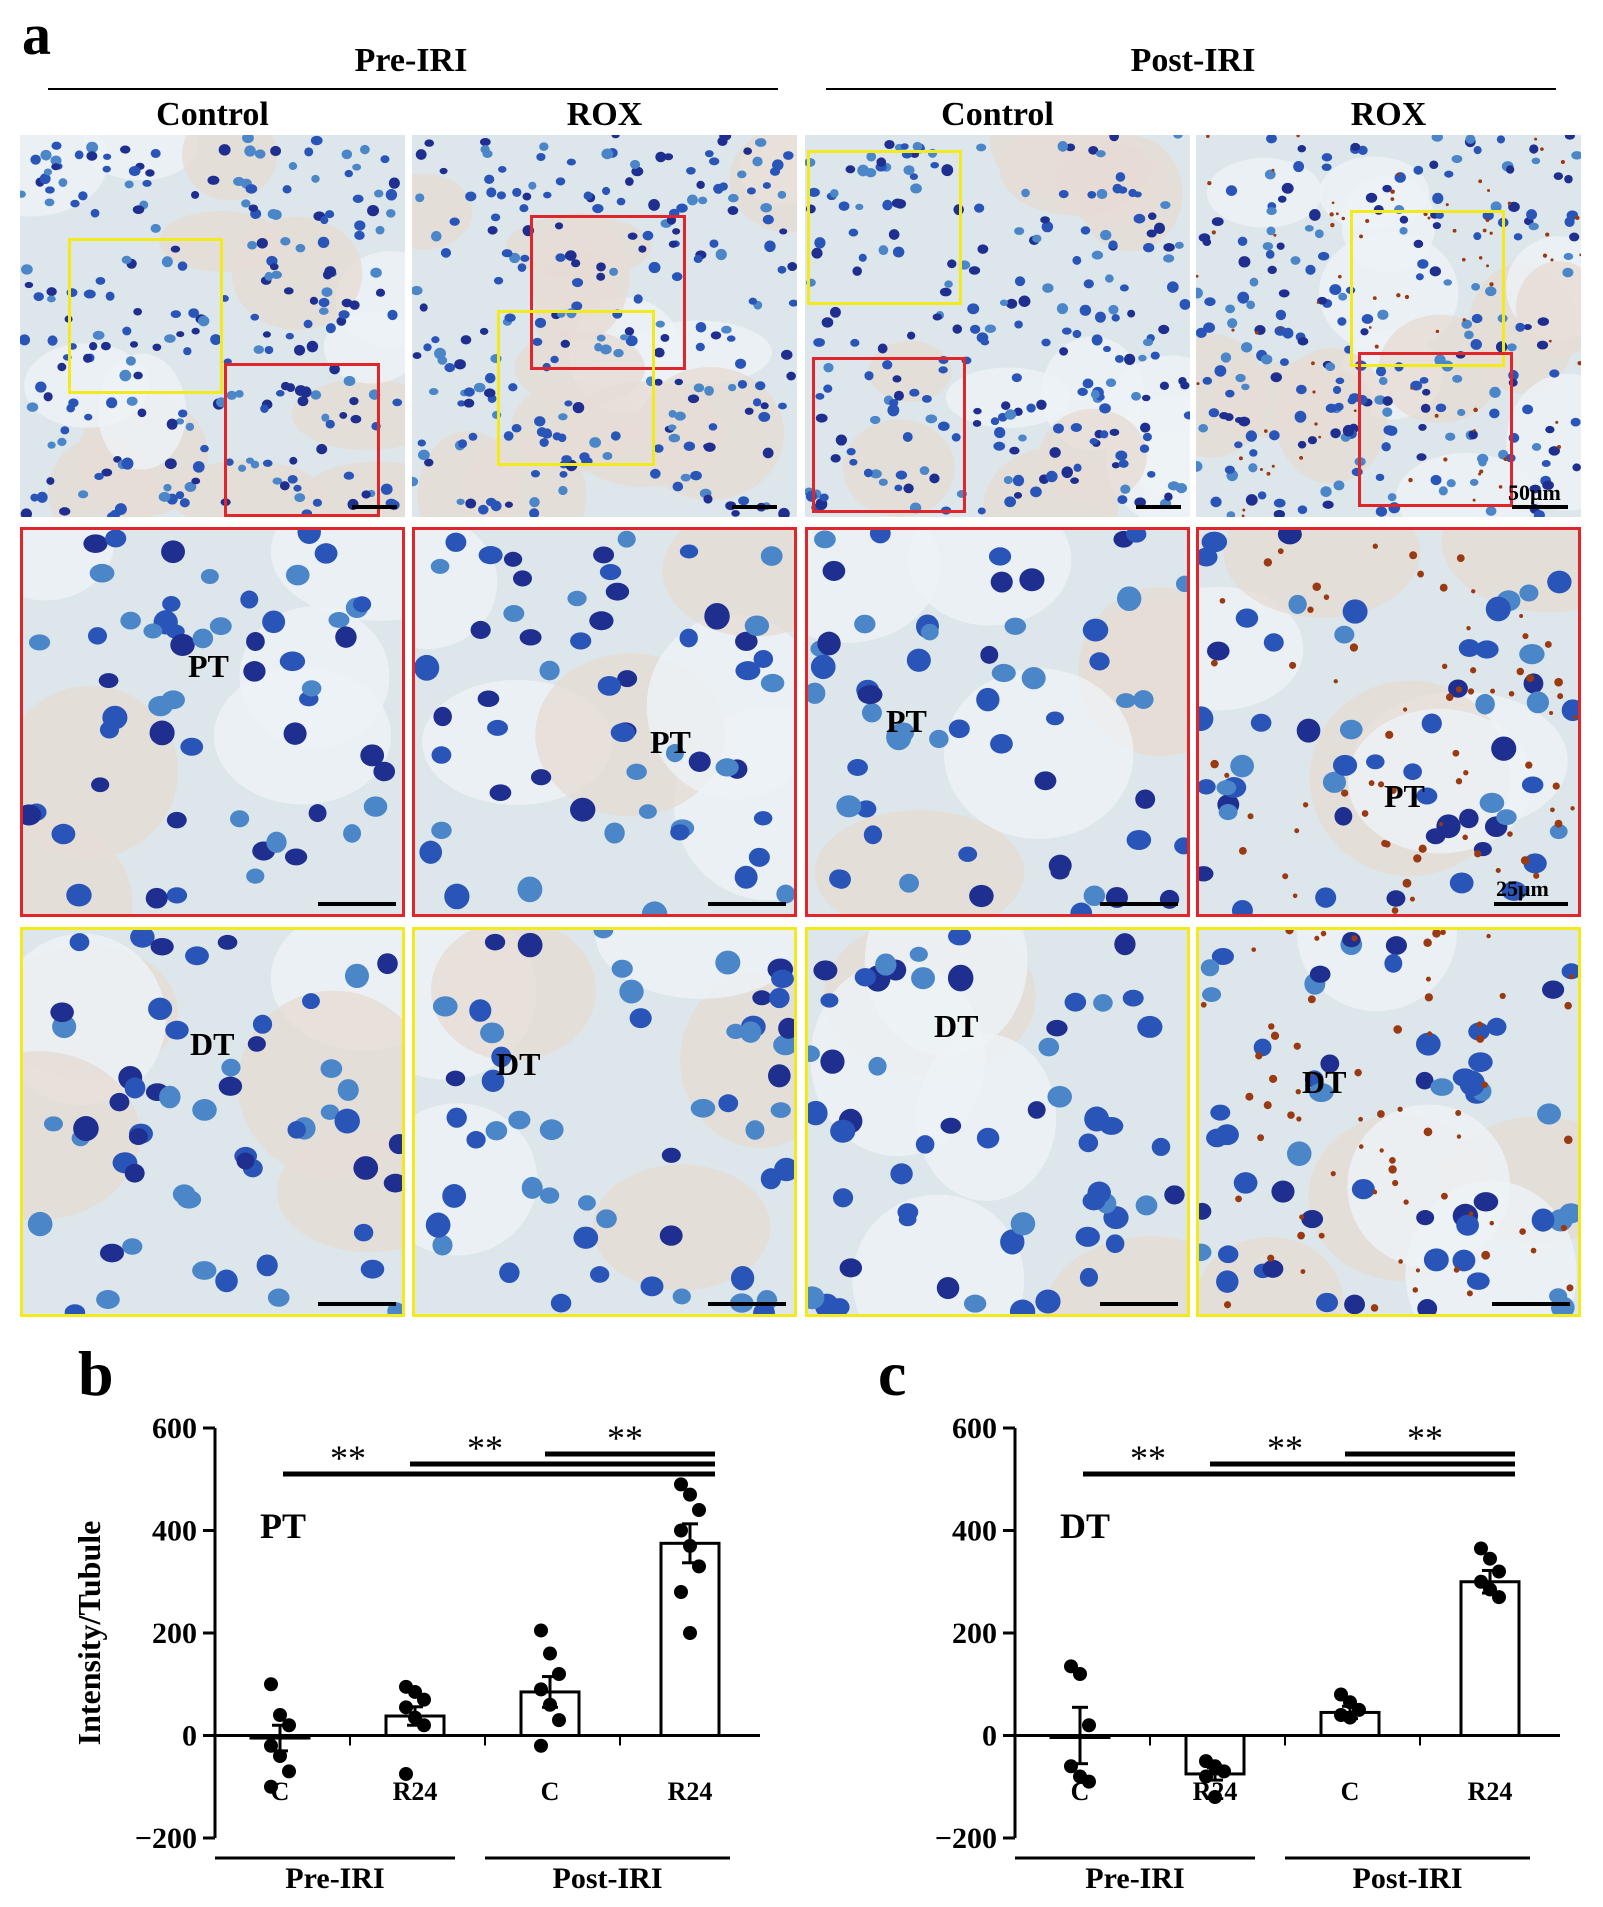 This screenshot has width=1603, height=1907. What do you see at coordinates (212, 114) in the screenshot?
I see `column-title-pre-control: Control` at bounding box center [212, 114].